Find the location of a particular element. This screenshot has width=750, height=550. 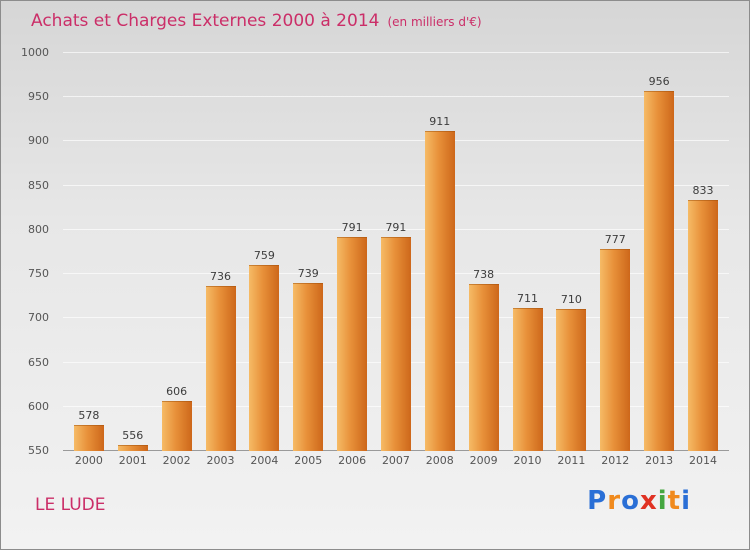

bar-column-2004: 759 is located at coordinates (264, 252).